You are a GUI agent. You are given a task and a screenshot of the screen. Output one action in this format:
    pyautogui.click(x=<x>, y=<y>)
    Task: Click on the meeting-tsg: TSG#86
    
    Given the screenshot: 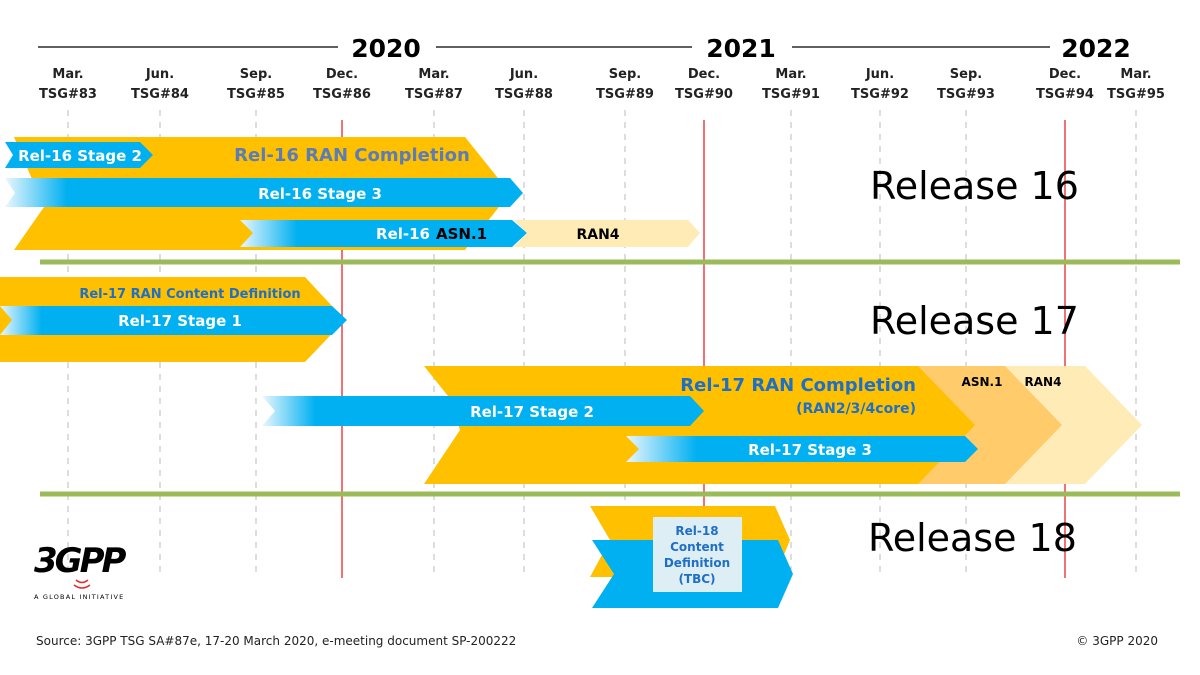 What is the action you would take?
    pyautogui.click(x=342, y=94)
    